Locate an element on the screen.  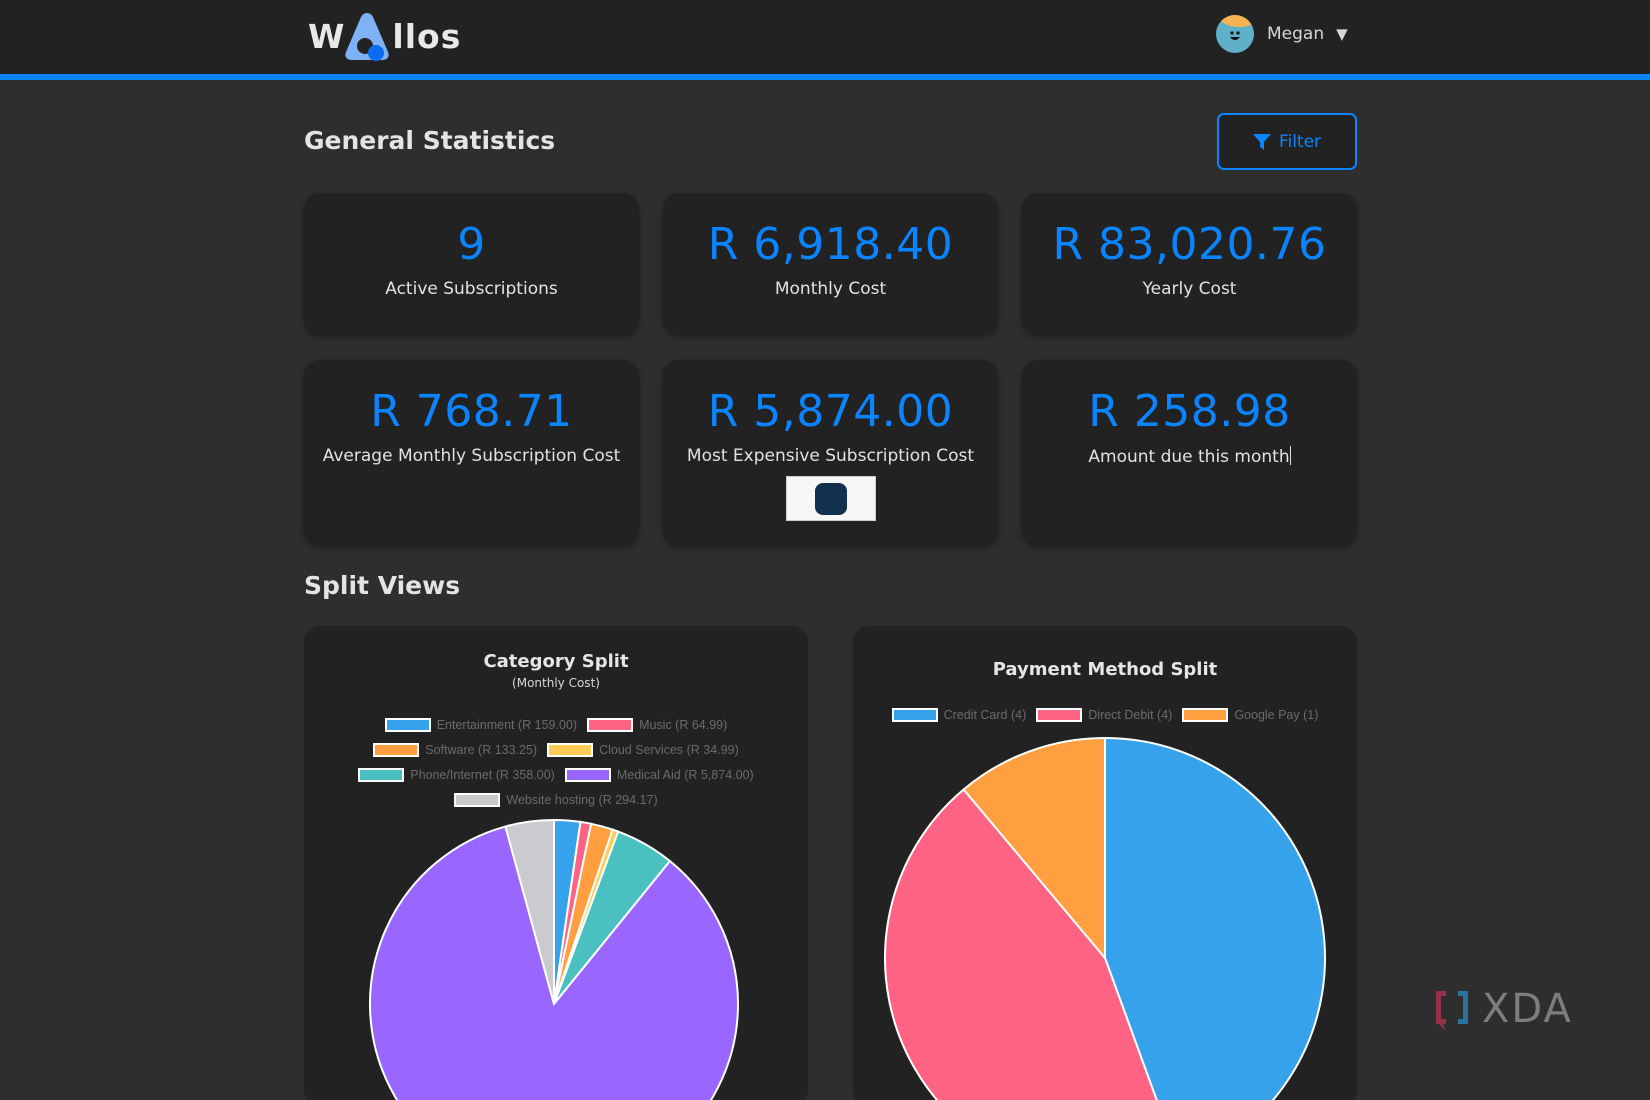
legend-item-software: Software (R 133.25) is located at coordinates (455, 750).